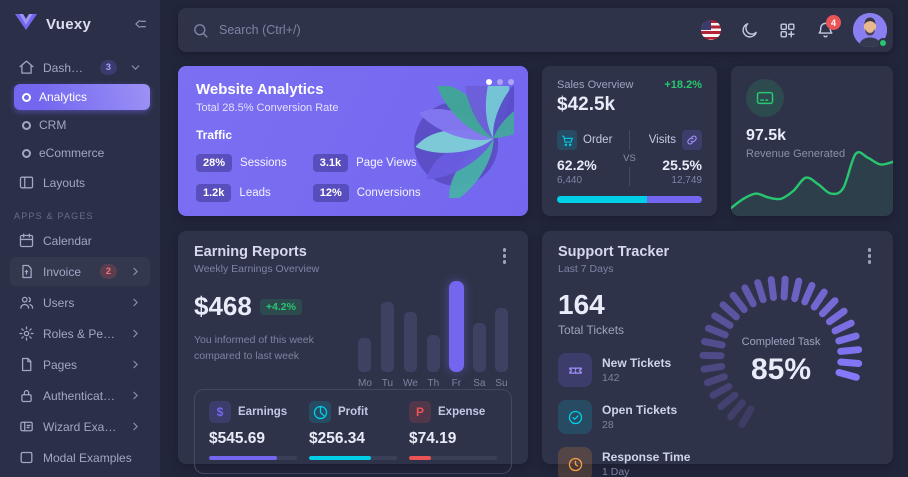 The width and height of the screenshot is (908, 477). Describe the element at coordinates (465, 135) in the screenshot. I see `analytics-sphere-graphic` at that location.